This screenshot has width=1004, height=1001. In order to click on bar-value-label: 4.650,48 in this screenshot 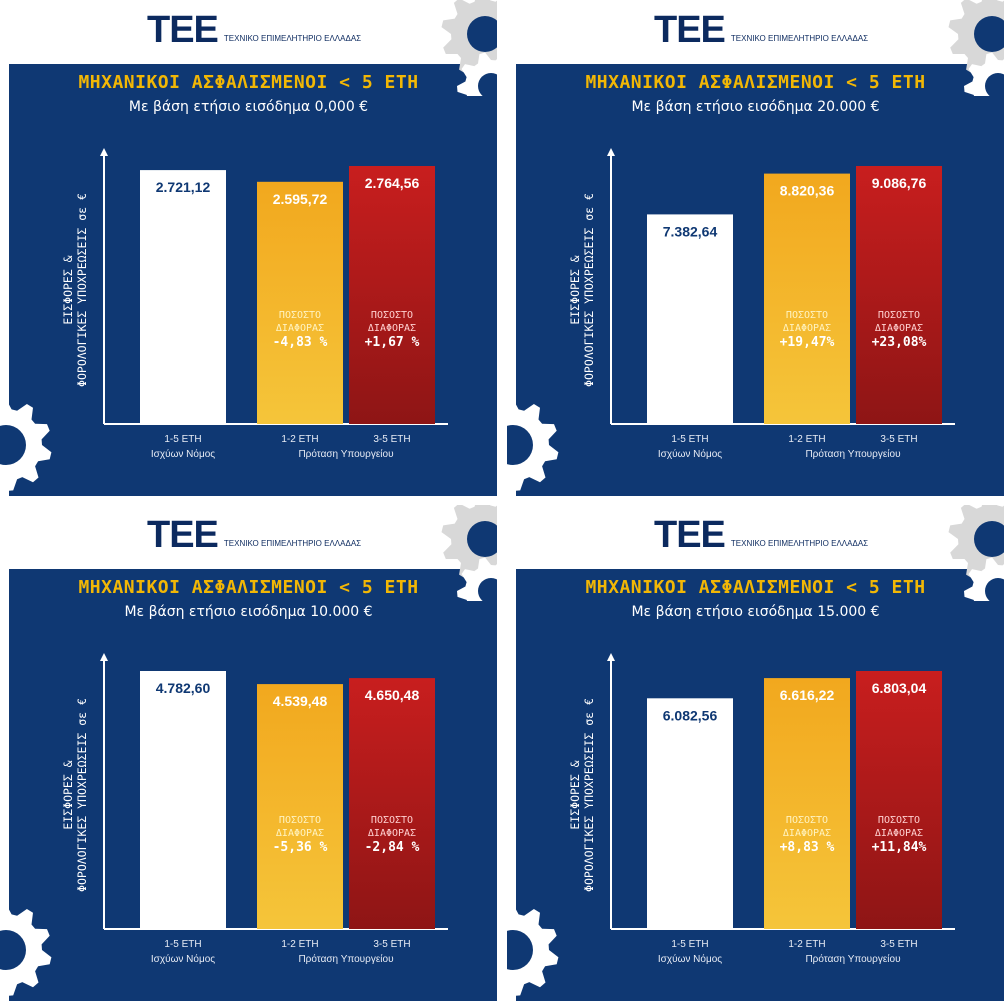, I will do `click(392, 695)`.